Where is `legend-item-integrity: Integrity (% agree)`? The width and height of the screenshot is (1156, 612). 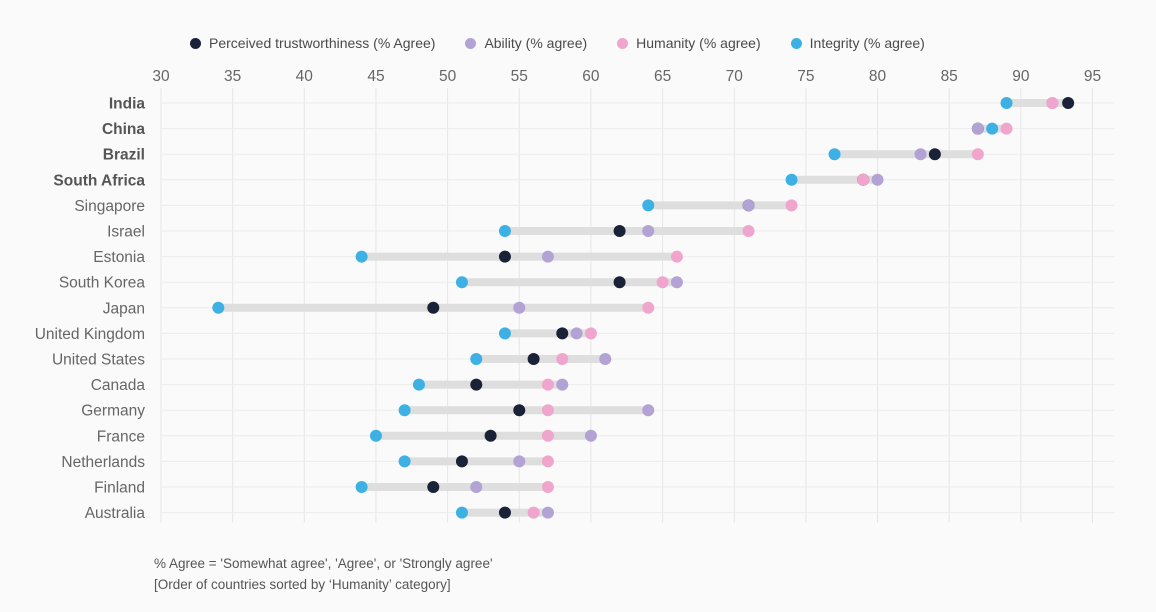
legend-item-integrity: Integrity (% agree) is located at coordinates (857, 43).